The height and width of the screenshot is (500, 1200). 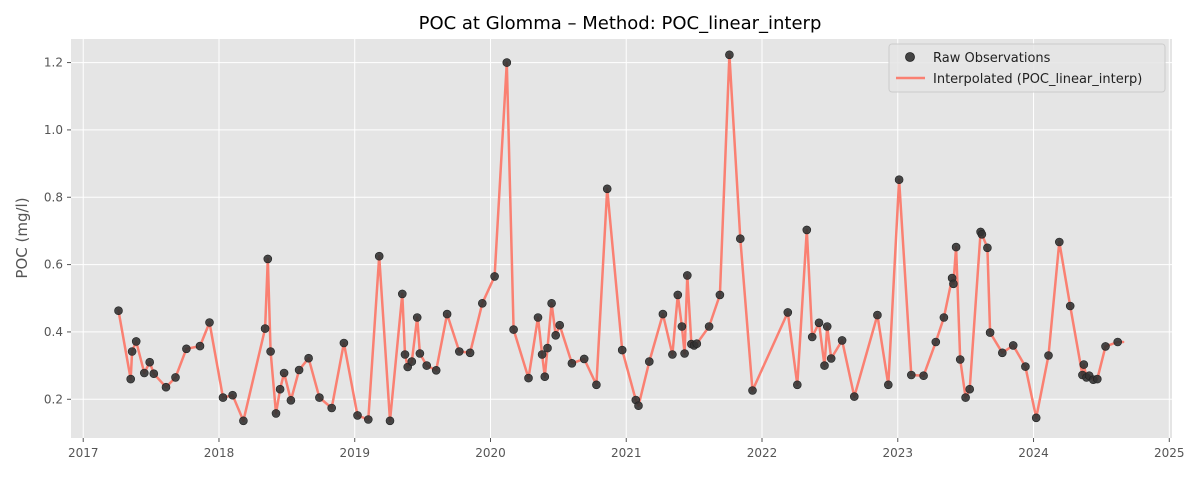 What do you see at coordinates (490, 453) in the screenshot?
I see `x-tick-label: 2020` at bounding box center [490, 453].